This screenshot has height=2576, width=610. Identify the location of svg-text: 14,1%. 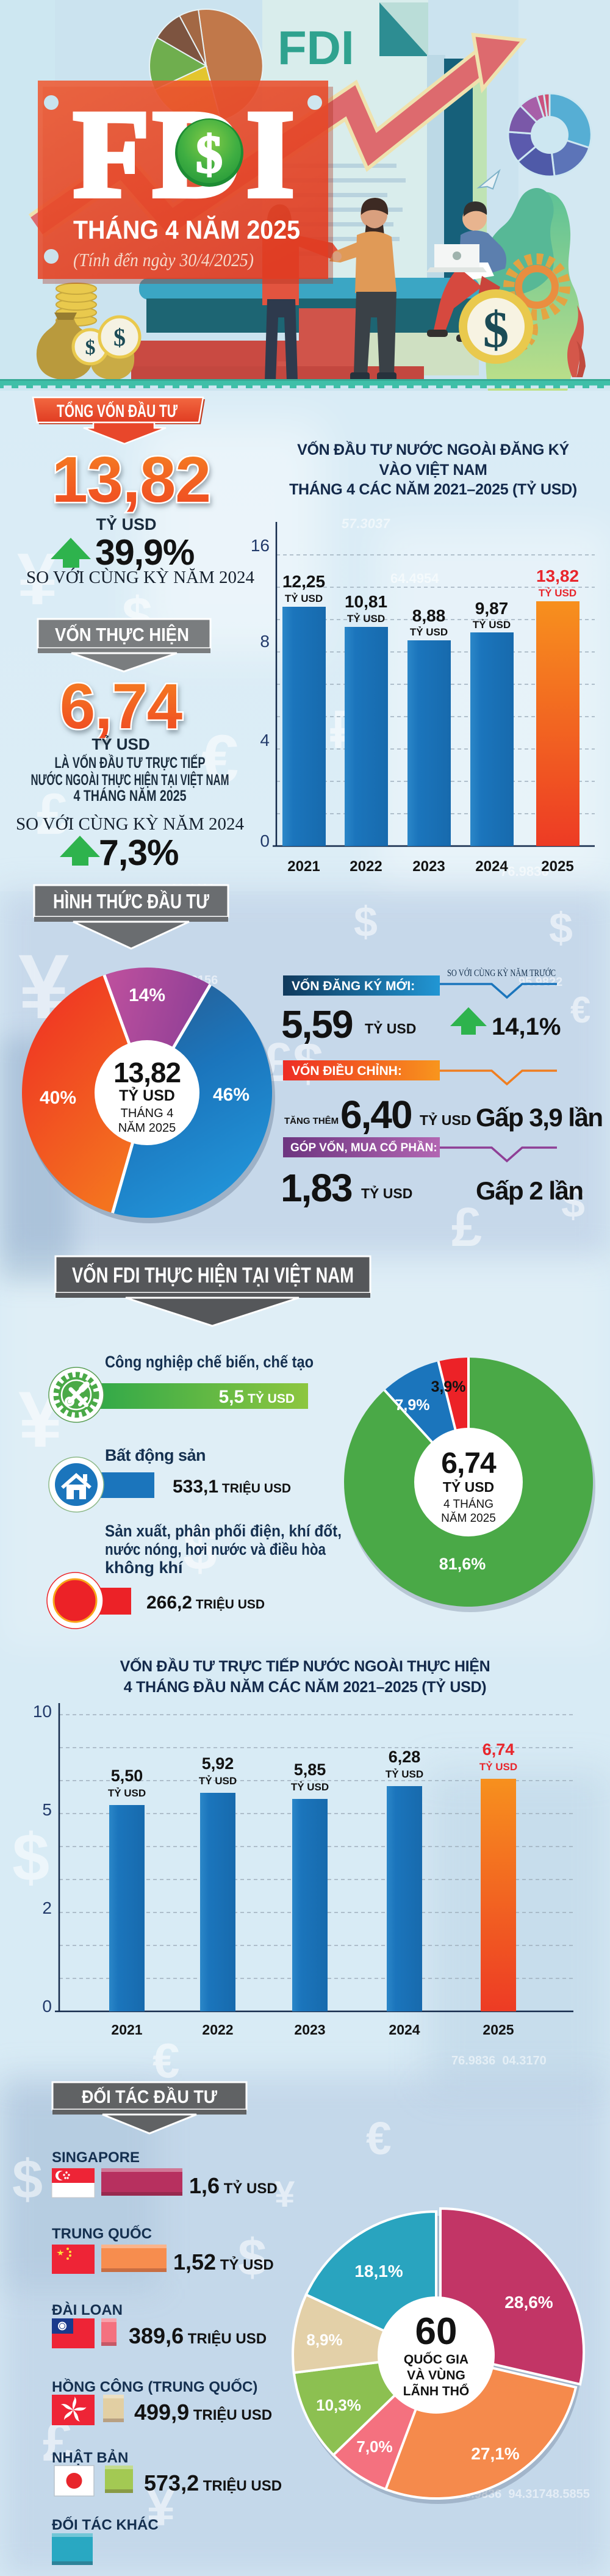
(526, 1026).